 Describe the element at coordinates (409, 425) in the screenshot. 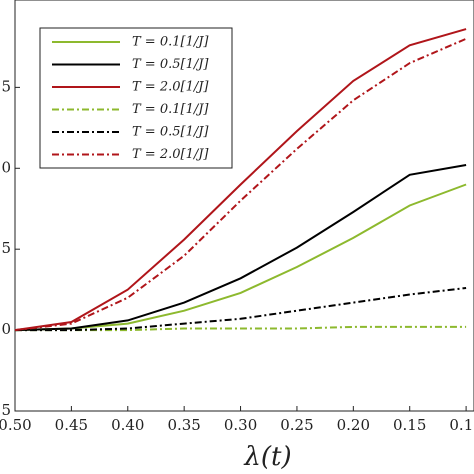

I see `x-tick-label: 0.15` at that location.